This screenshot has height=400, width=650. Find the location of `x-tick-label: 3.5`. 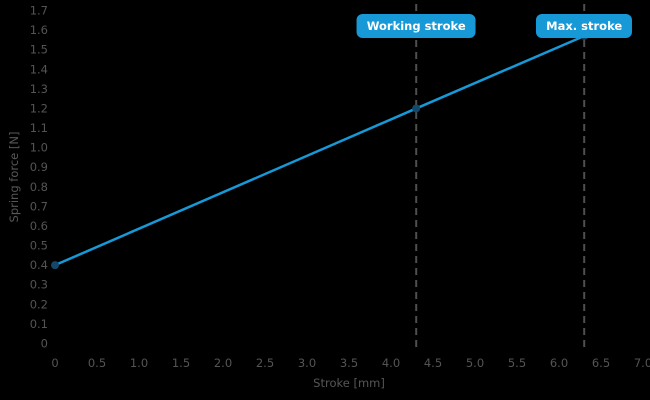

x-tick-label: 3.5 is located at coordinates (349, 363).